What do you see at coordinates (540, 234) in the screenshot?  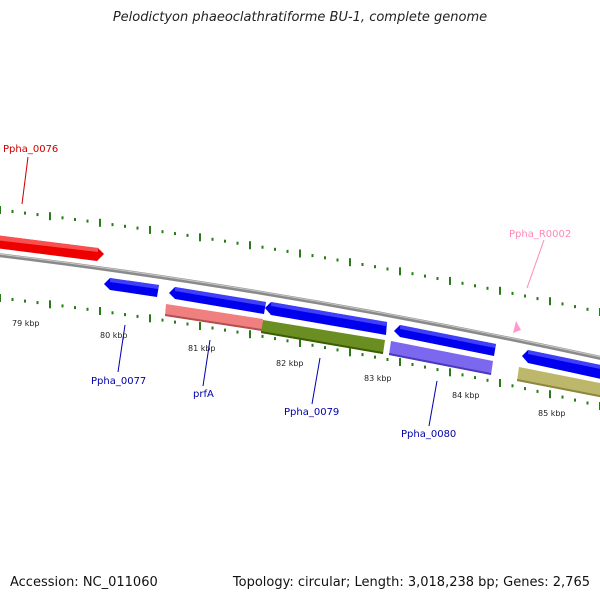 I see `gene-label-ppha-r0002: Ppha_R0002` at bounding box center [540, 234].